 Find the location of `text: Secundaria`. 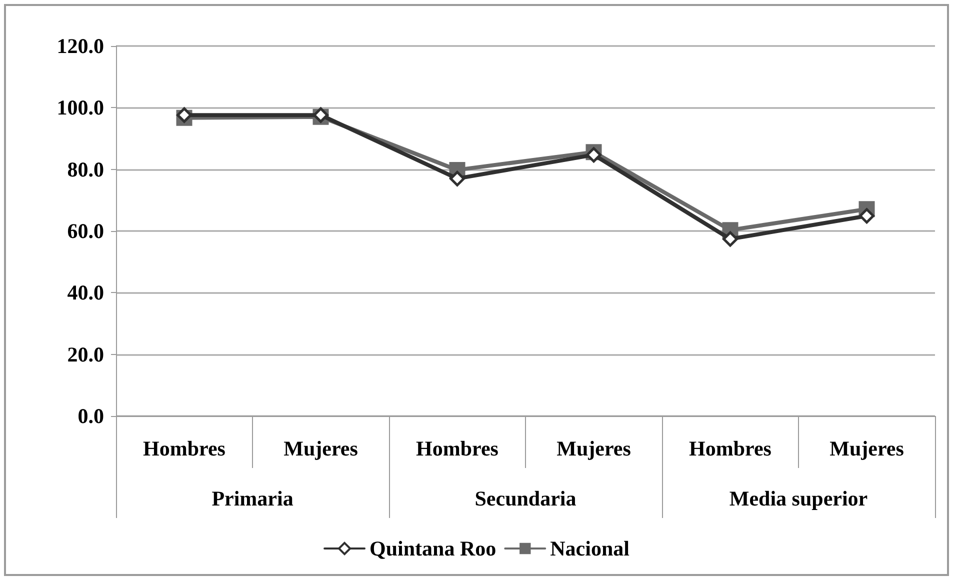

text: Secundaria is located at coordinates (525, 498).